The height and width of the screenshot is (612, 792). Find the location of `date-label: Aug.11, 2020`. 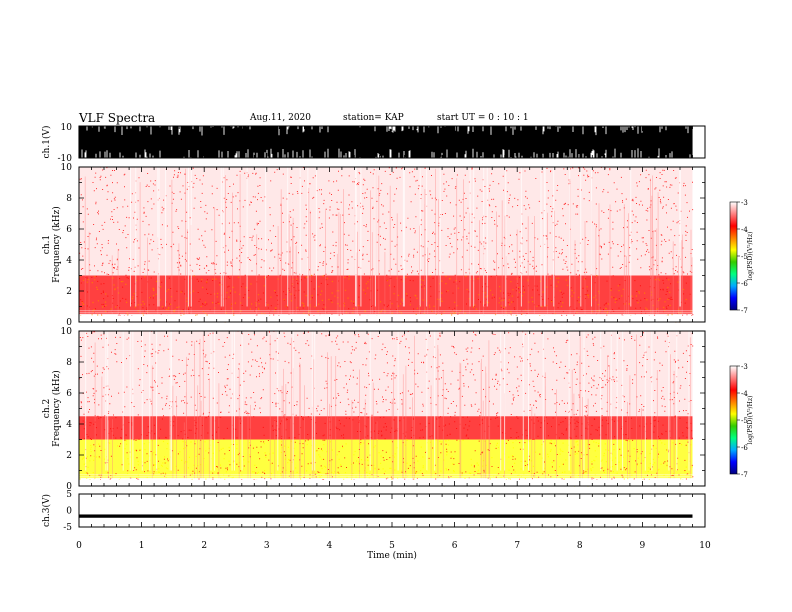

date-label: Aug.11, 2020 is located at coordinates (280, 118).